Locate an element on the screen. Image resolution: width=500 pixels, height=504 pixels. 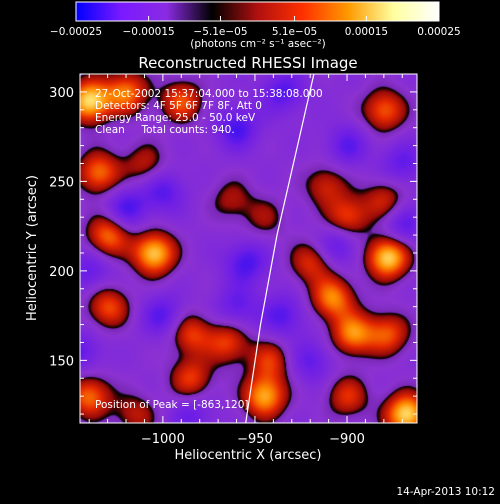
solar-limb-line is located at coordinates (280, 248).